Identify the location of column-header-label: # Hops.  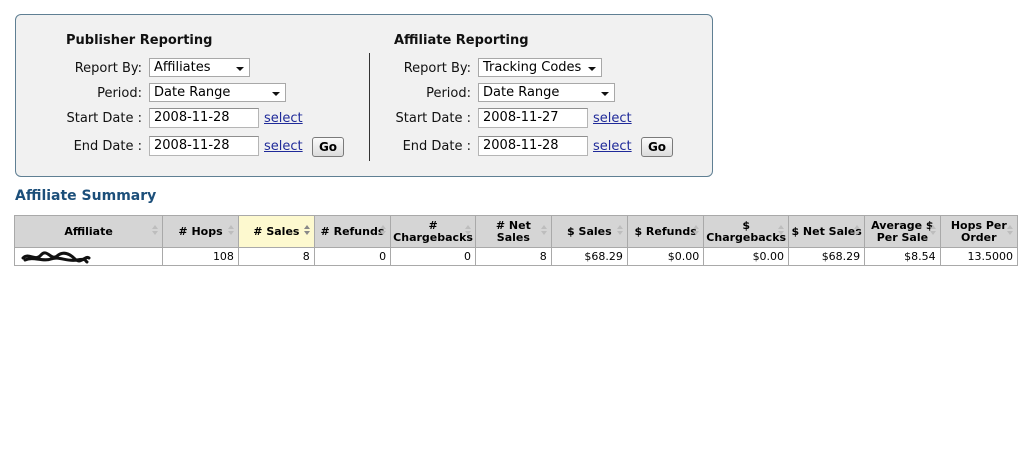
(200, 231).